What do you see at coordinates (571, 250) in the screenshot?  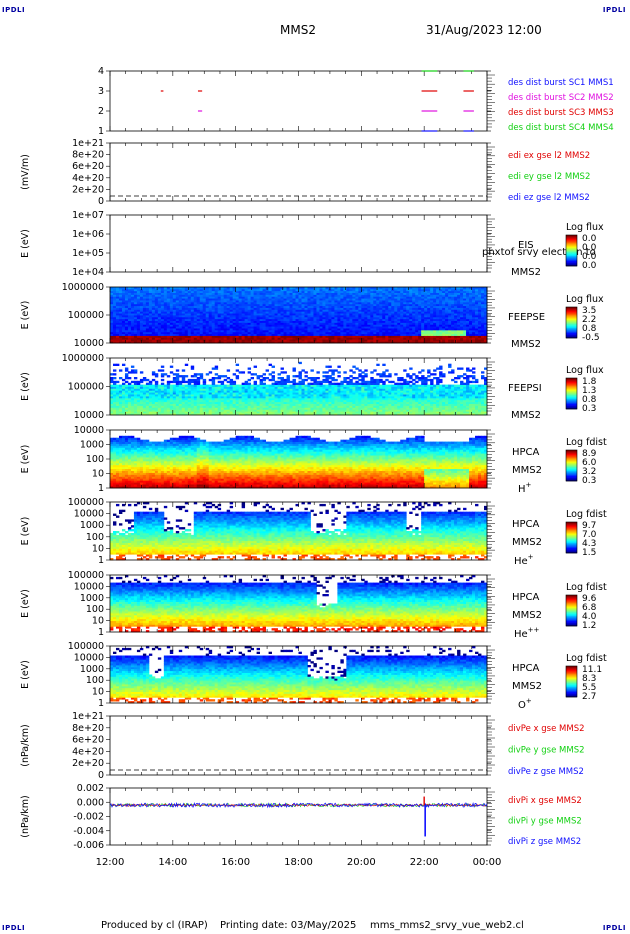 I see `eis-colorbar-step` at bounding box center [571, 250].